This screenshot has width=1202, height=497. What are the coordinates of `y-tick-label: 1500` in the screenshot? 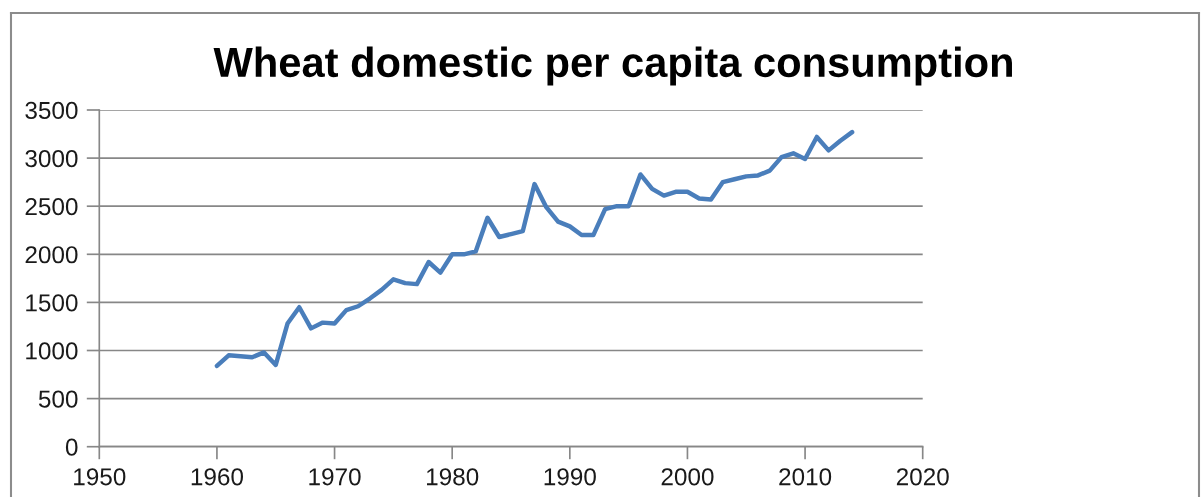 It's located at (52, 303).